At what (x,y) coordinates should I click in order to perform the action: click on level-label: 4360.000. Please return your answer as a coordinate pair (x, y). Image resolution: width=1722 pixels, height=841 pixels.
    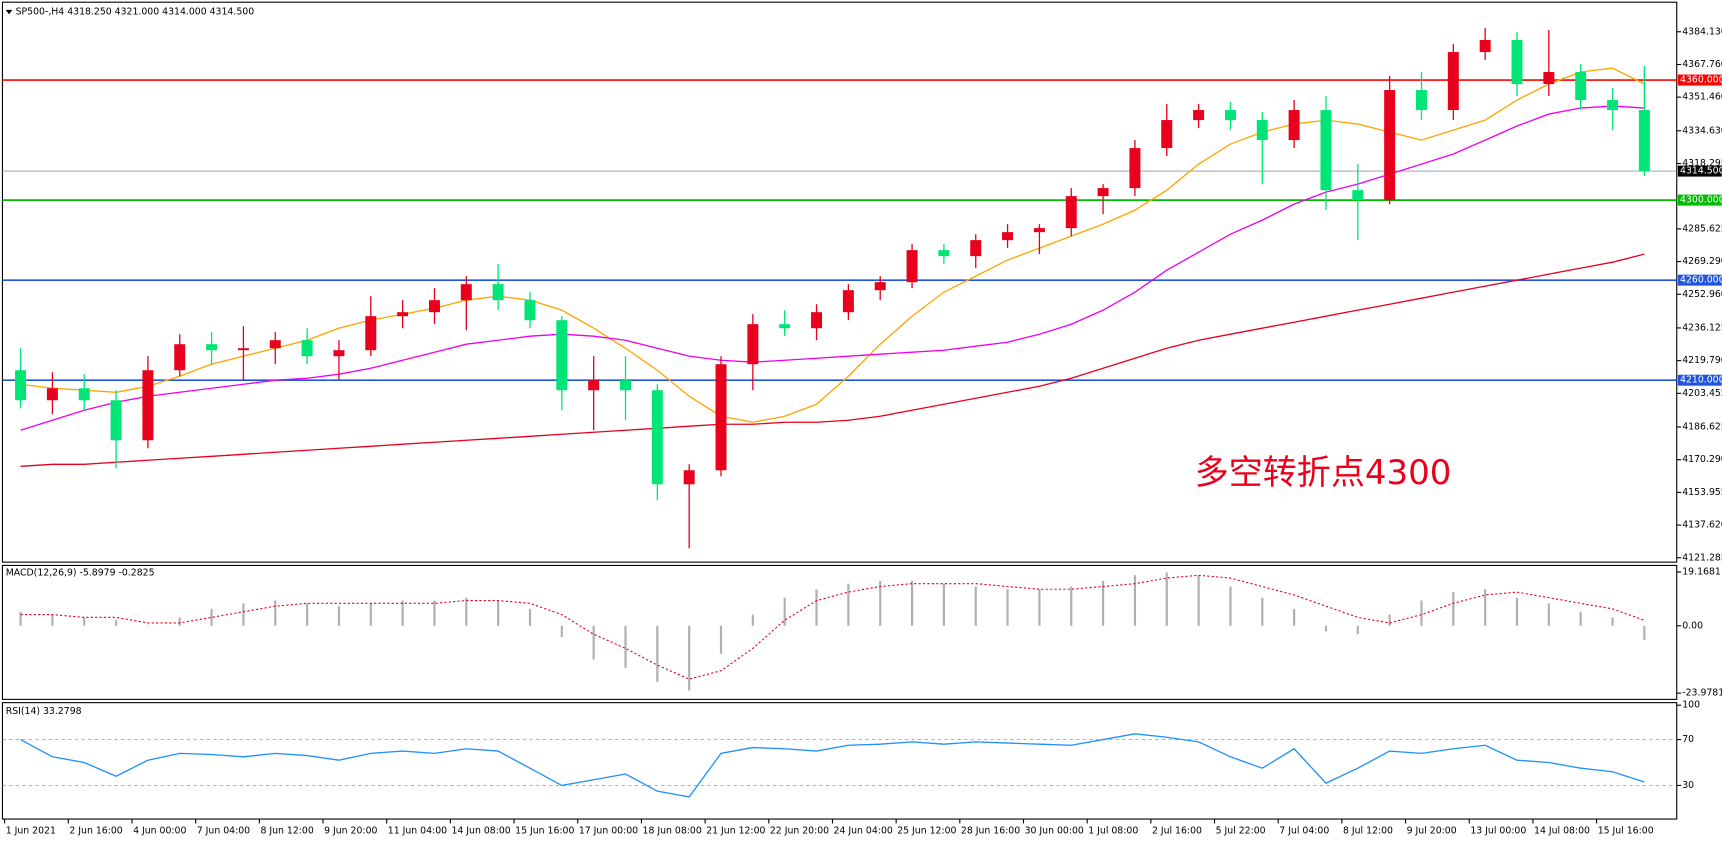
    Looking at the image, I should click on (1701, 80).